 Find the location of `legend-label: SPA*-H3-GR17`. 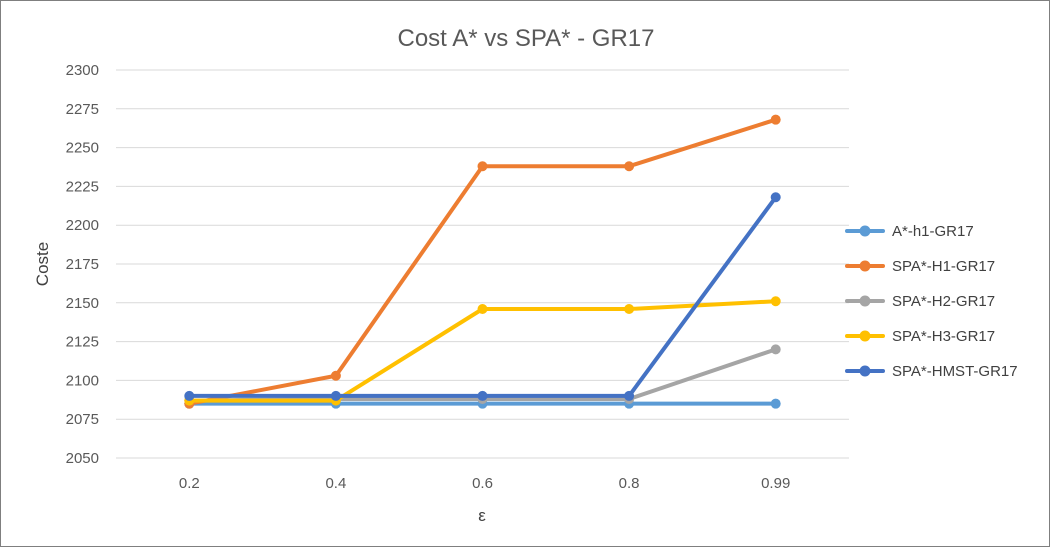

legend-label: SPA*-H3-GR17 is located at coordinates (943, 336).